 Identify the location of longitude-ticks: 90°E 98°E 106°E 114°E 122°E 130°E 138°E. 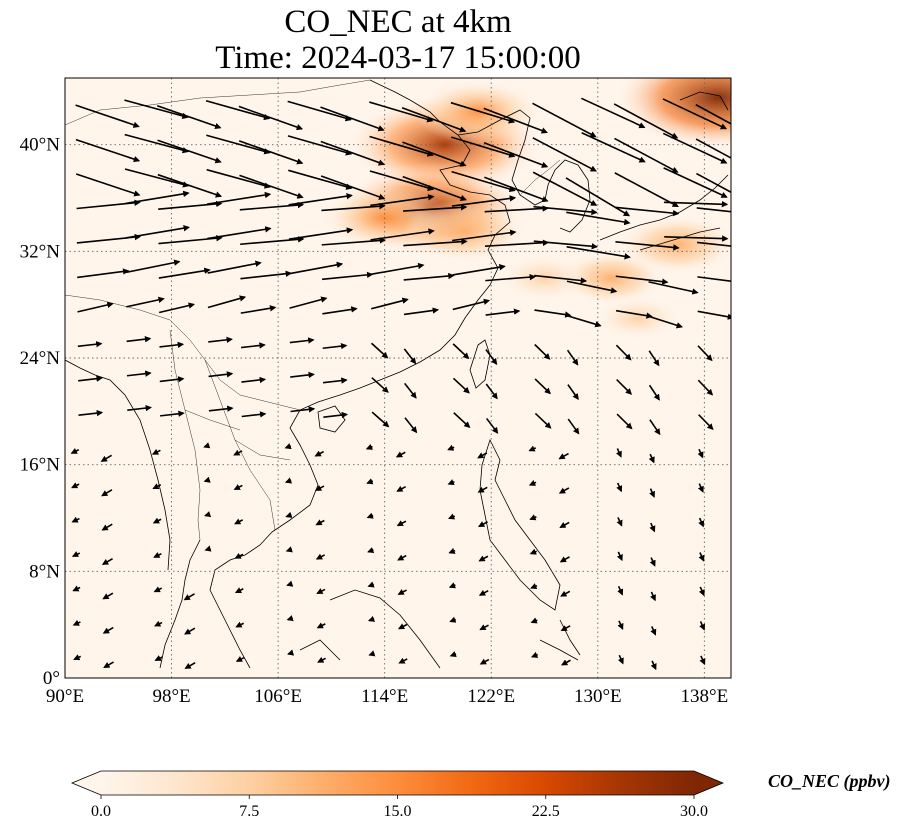
(387, 696).